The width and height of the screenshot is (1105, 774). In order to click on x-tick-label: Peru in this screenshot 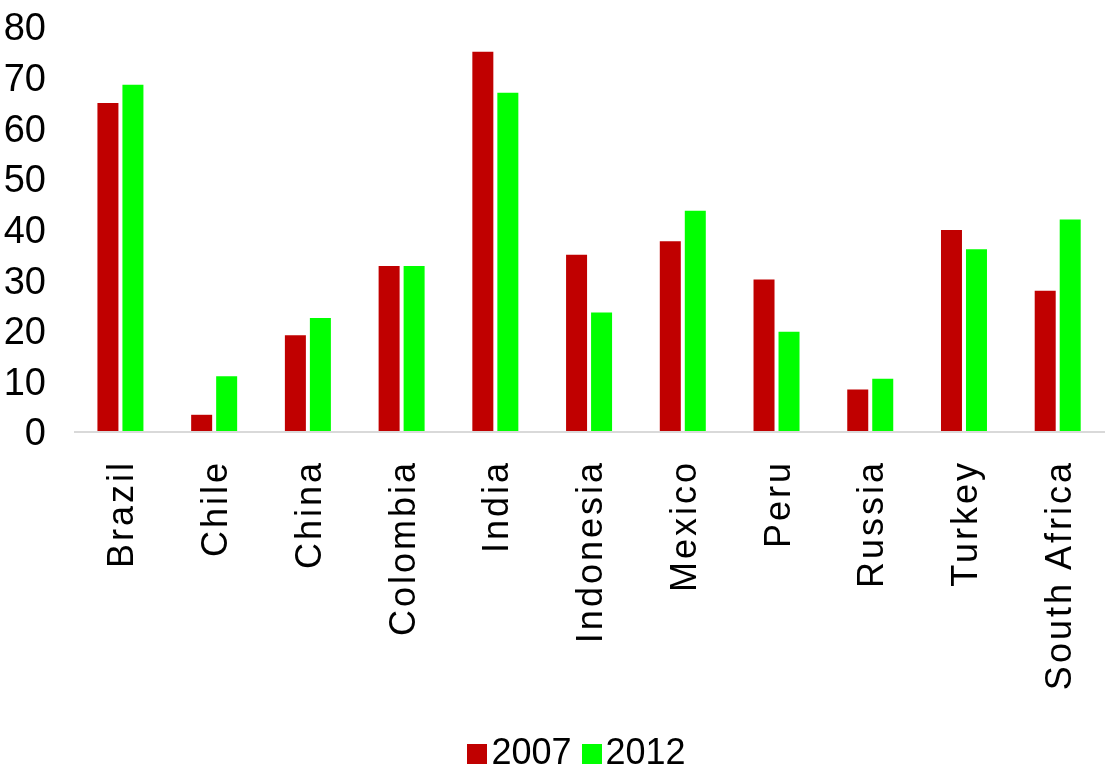, I will do `click(777, 504)`.